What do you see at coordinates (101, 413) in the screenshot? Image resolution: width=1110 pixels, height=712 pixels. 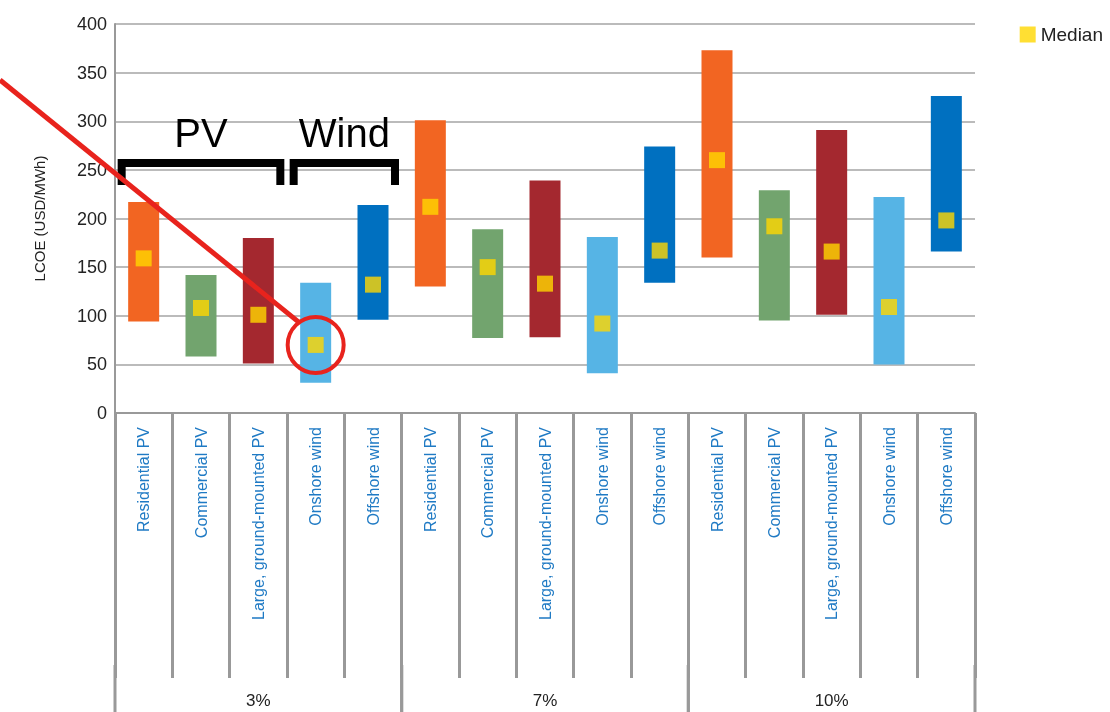 I see `y-tick-label: 0` at bounding box center [101, 413].